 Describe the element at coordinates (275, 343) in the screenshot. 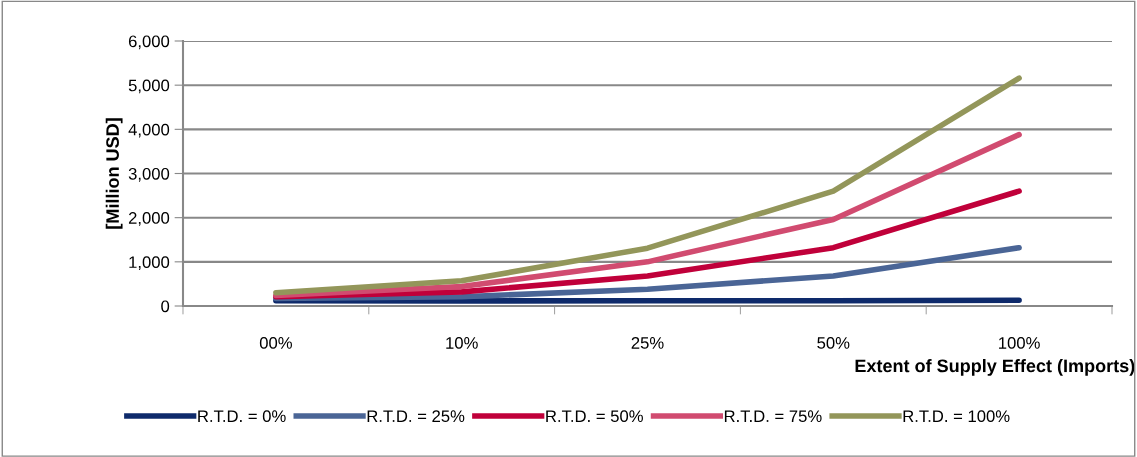

I see `x-tick-label: 00%` at that location.